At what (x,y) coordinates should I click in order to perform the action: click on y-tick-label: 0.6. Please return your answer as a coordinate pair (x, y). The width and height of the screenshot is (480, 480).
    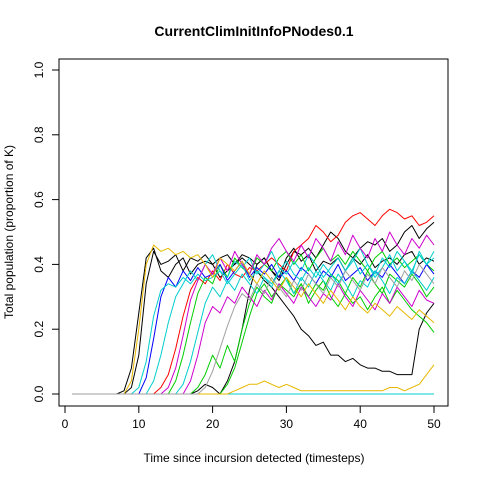
    Looking at the image, I should click on (39, 199).